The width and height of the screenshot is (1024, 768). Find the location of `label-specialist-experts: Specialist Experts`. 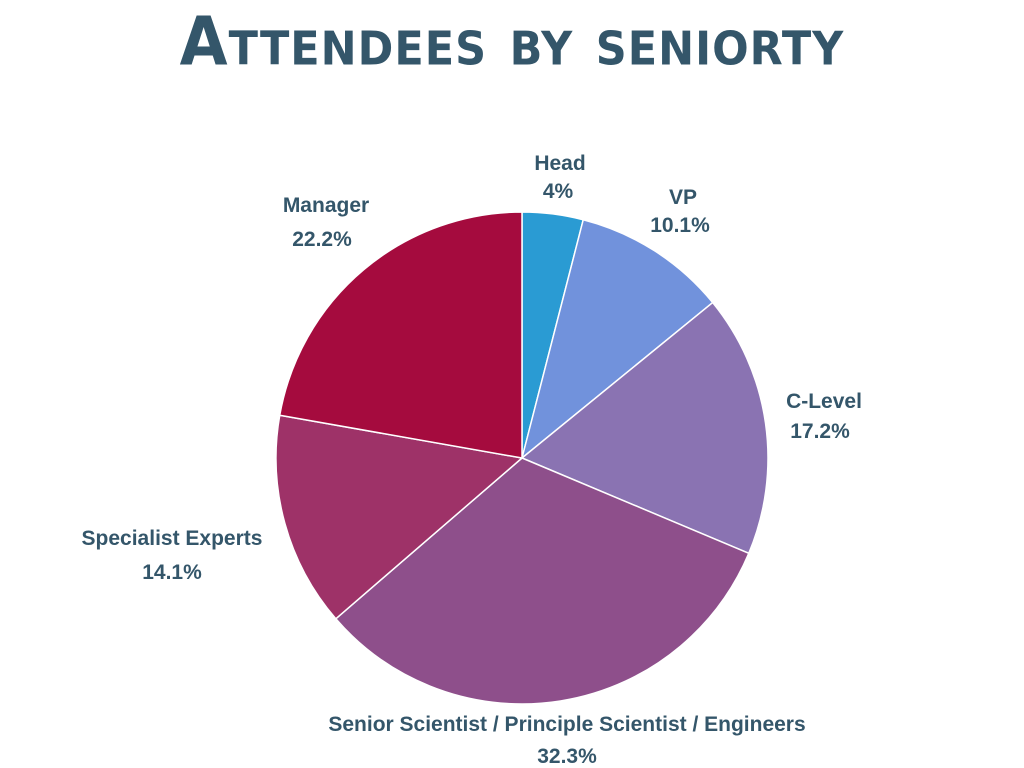

label-specialist-experts: Specialist Experts is located at coordinates (172, 538).